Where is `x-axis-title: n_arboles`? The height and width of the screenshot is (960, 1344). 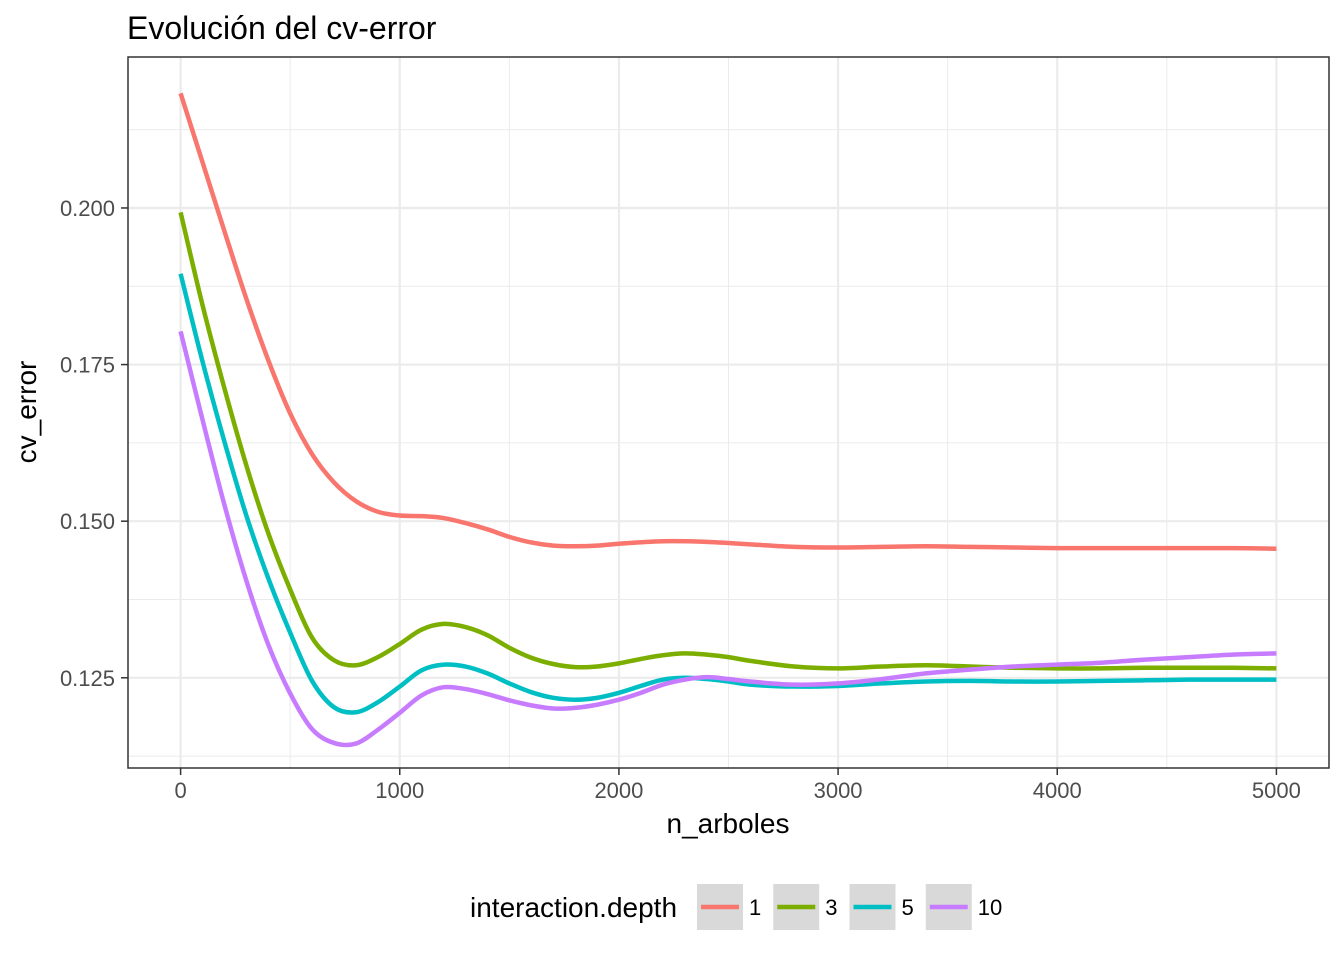 x-axis-title: n_arboles is located at coordinates (728, 823).